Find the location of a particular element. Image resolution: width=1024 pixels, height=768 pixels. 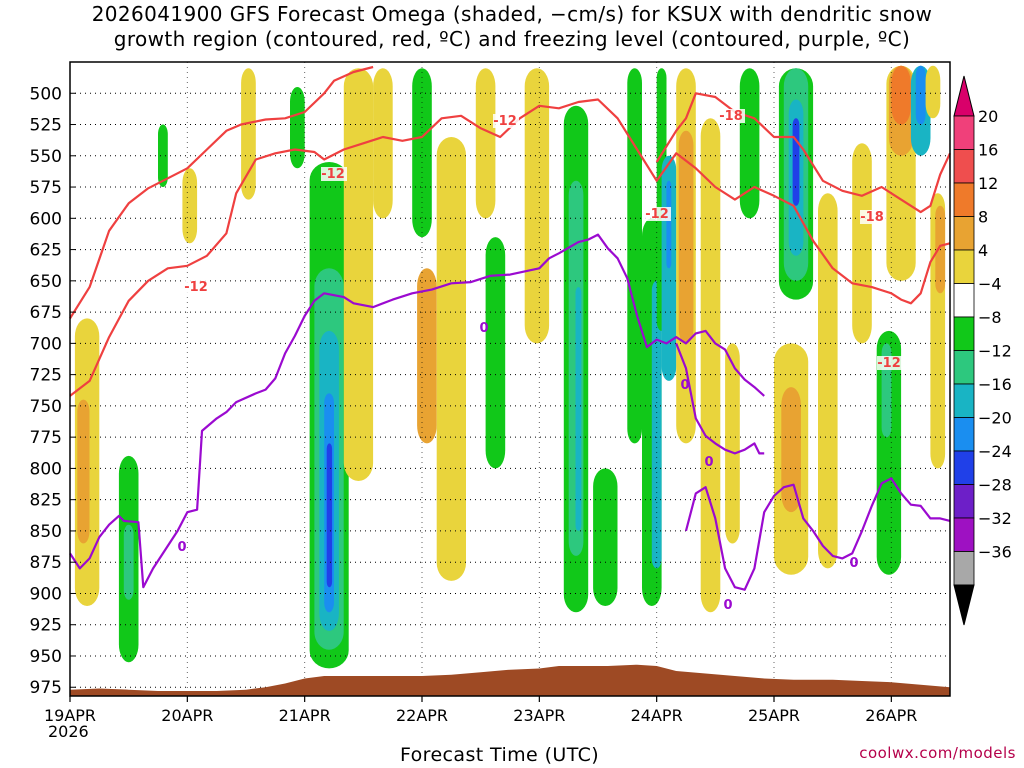

colorbar-label: −32 is located at coordinates (995, 518).